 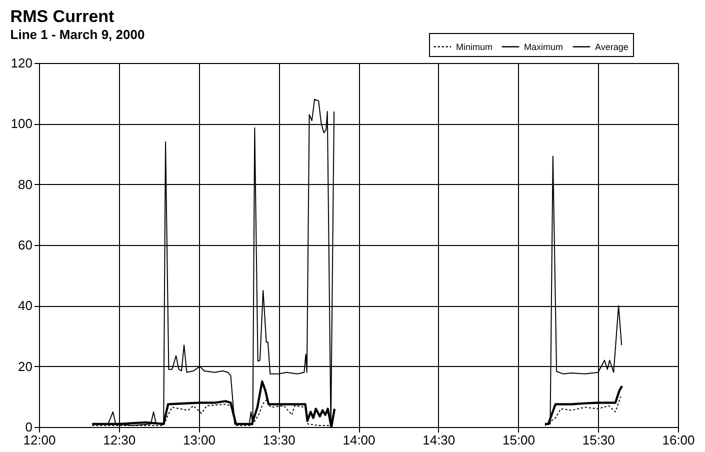 I want to click on chart-title: RMS Current, so click(x=62, y=16).